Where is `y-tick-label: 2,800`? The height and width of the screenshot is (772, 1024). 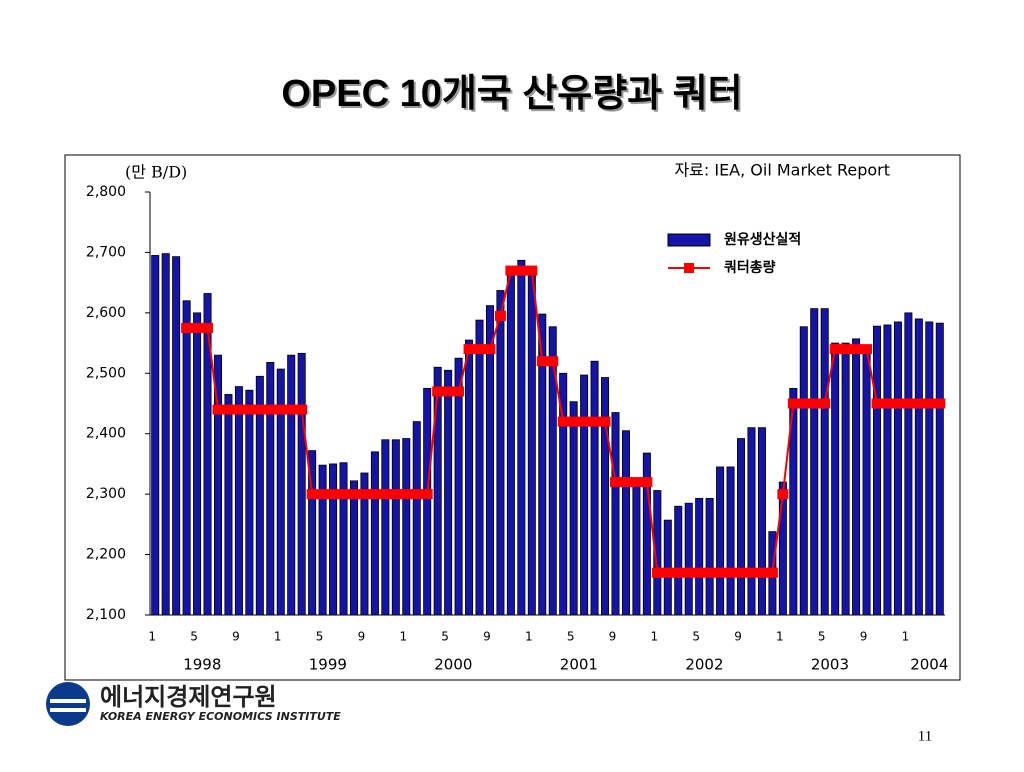 y-tick-label: 2,800 is located at coordinates (106, 192).